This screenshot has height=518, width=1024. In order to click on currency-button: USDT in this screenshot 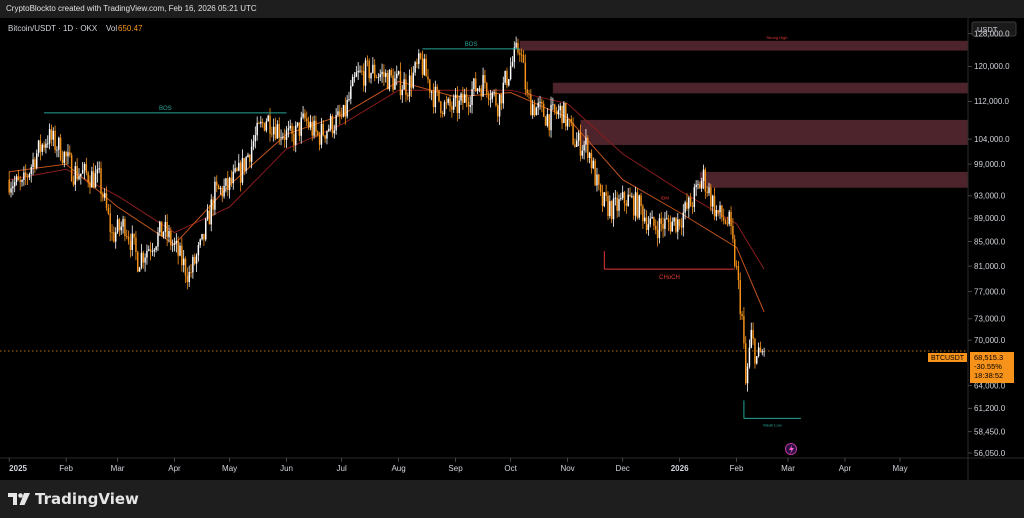, I will do `click(994, 29)`.